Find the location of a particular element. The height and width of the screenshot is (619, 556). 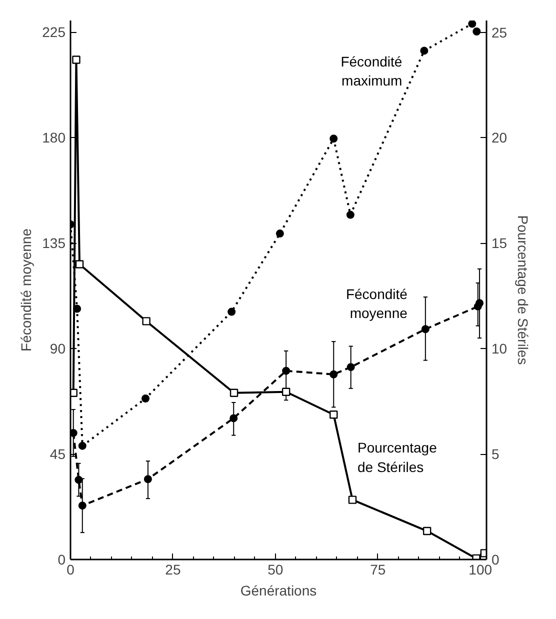

y2-tick-label: 15 is located at coordinates (500, 243).